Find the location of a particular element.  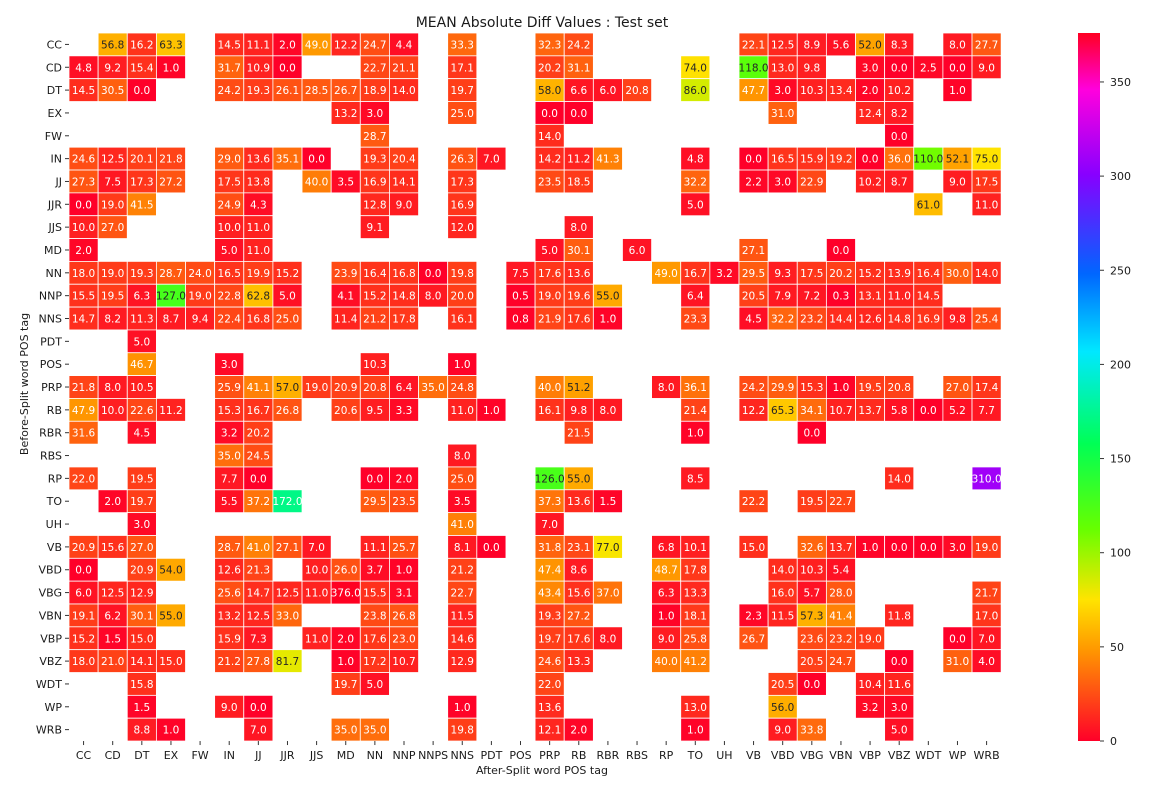

cell-value-label: 16.7 is located at coordinates (695, 274).